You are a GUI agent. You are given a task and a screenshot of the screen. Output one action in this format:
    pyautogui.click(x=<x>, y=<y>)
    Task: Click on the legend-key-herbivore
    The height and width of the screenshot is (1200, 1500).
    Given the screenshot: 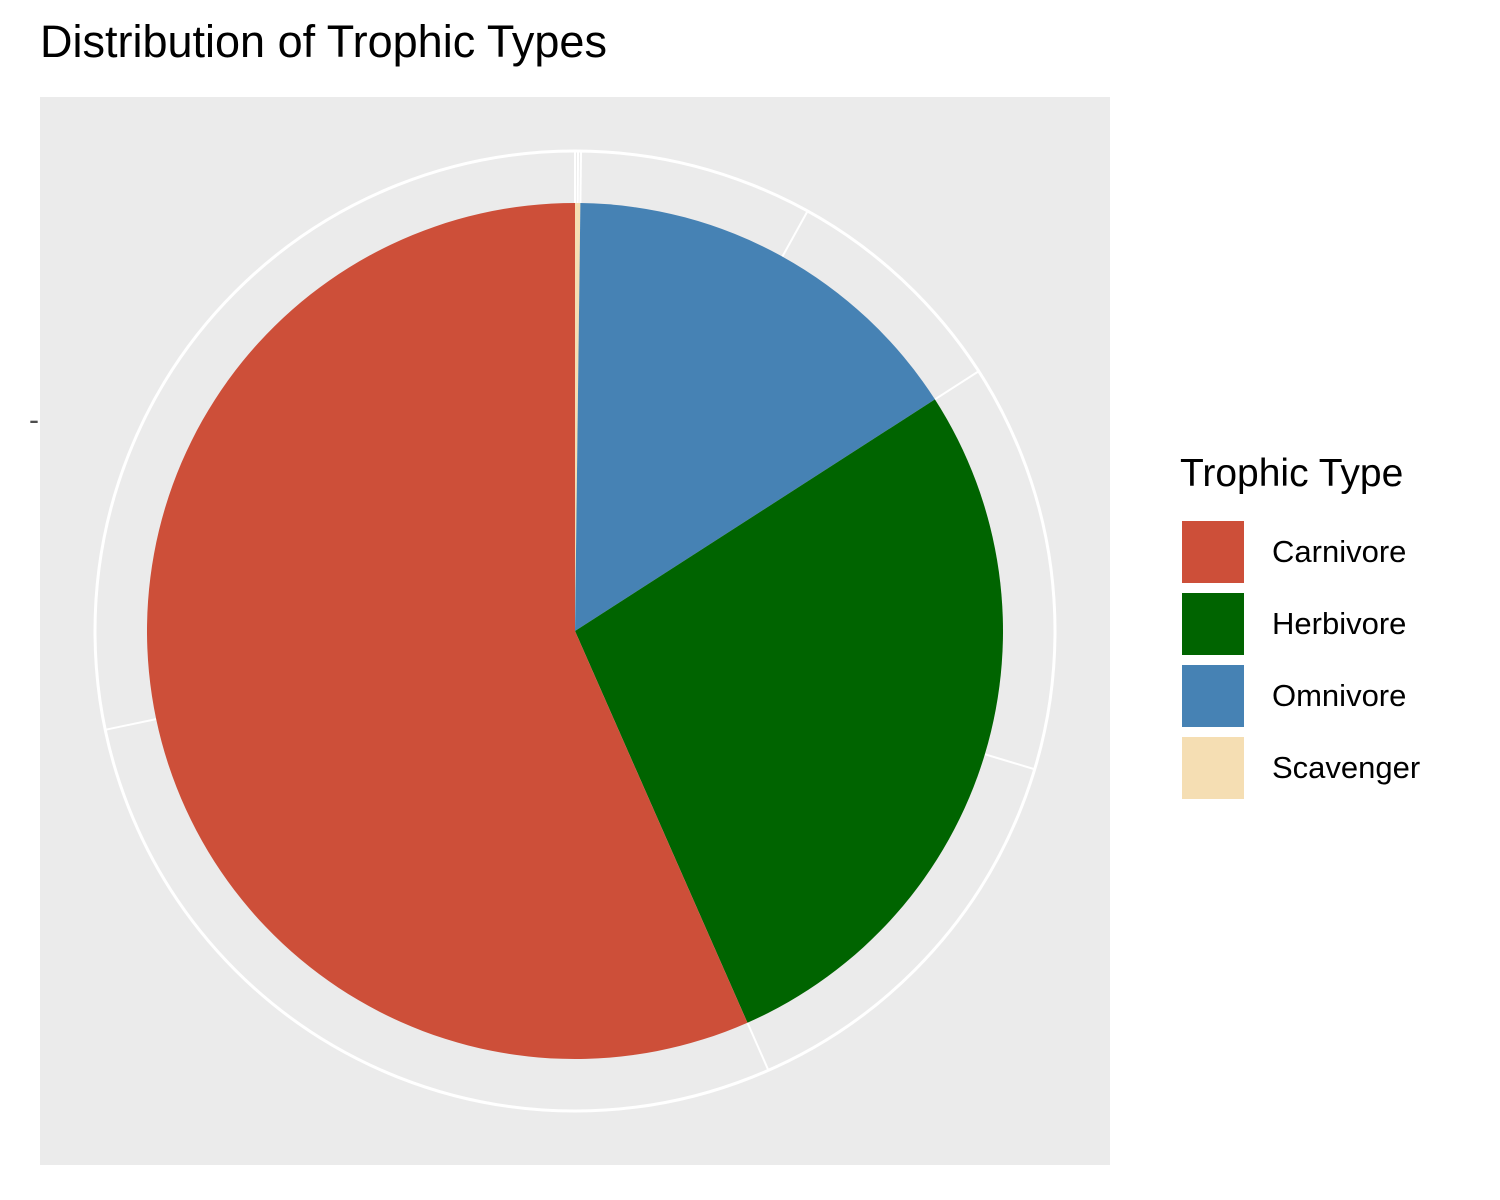 What is the action you would take?
    pyautogui.click(x=1213, y=624)
    